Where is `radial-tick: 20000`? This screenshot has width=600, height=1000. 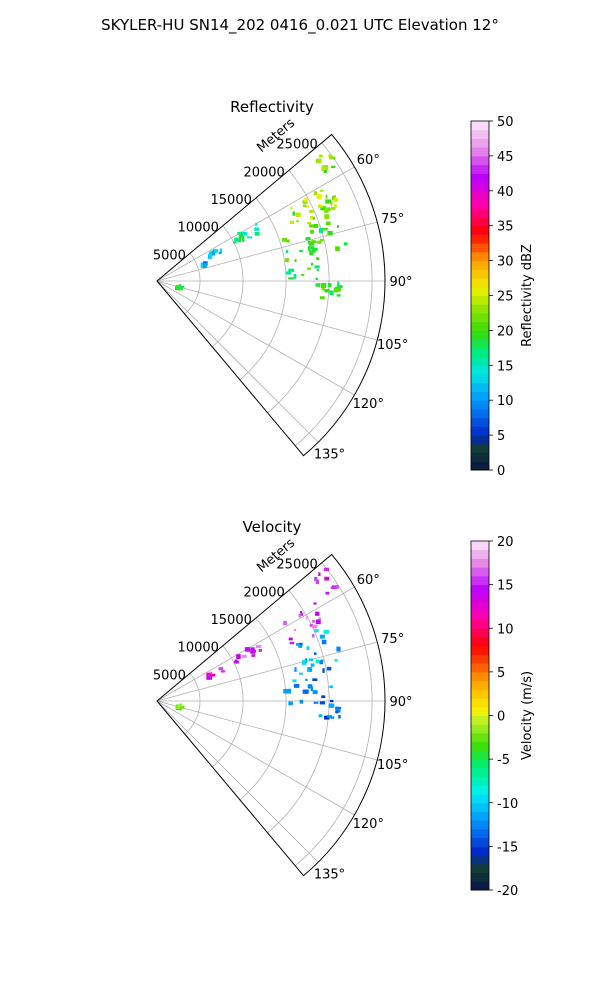
radial-tick: 20000 is located at coordinates (263, 592).